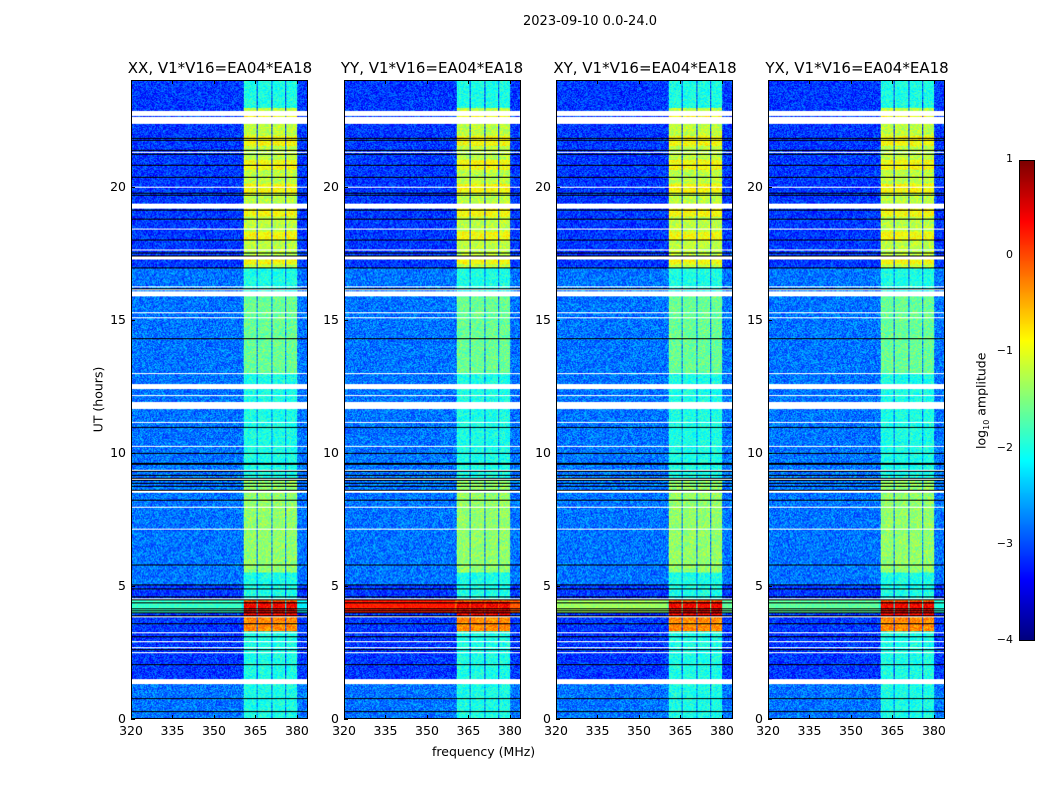  Describe the element at coordinates (220, 68) in the screenshot. I see `panel-title-xx: XX, V1*V16=EA04*EA18` at that location.